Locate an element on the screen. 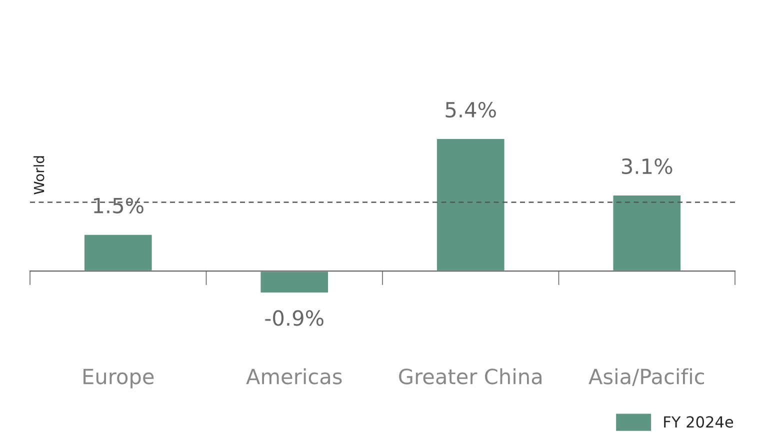  data-label: 1.5% is located at coordinates (119, 206).